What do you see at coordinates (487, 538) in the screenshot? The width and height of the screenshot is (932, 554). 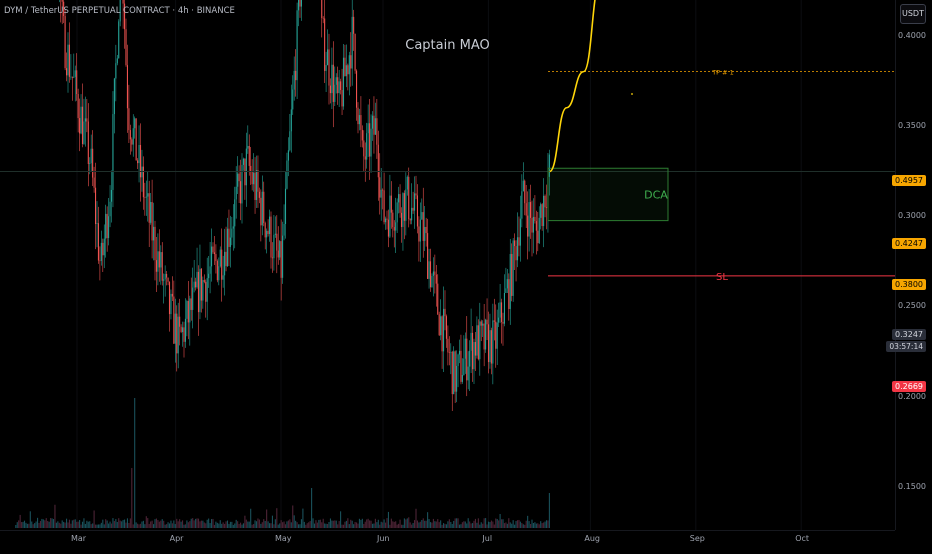 I see `month-tick: Jul` at bounding box center [487, 538].